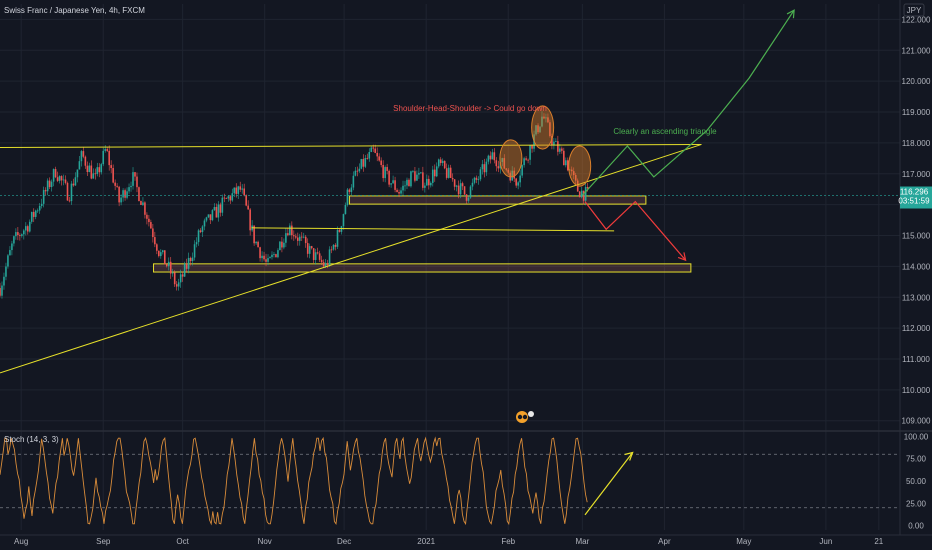 This screenshot has height=550, width=932. I want to click on x-tick-label: Dec, so click(344, 541).